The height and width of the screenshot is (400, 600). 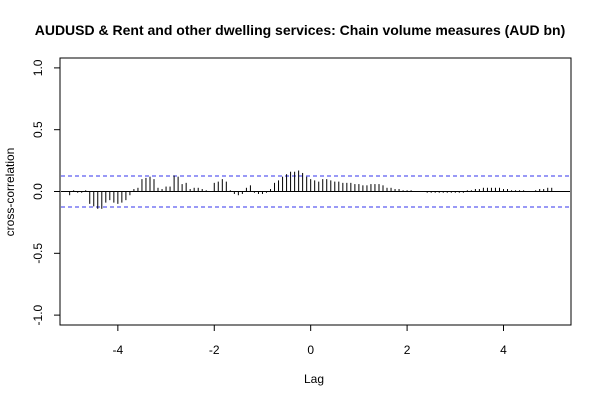 I want to click on x-tick-label: -2, so click(x=214, y=350).